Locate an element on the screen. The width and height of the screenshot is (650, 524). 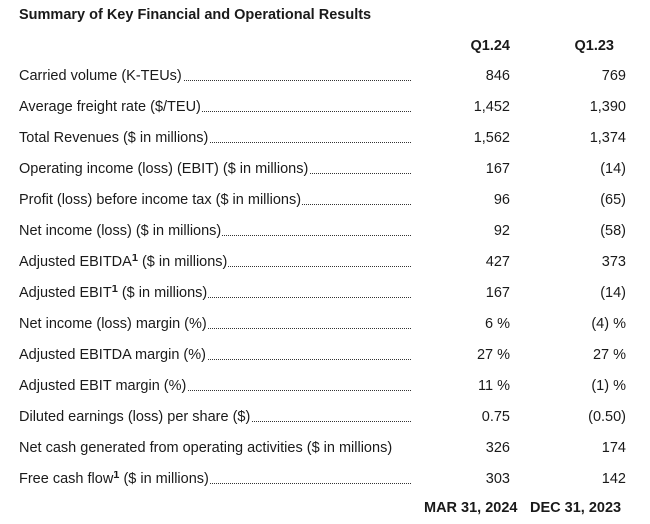
table-row: Adjusted EBITDA margin (%) 27 % 27 % is located at coordinates (325, 355).